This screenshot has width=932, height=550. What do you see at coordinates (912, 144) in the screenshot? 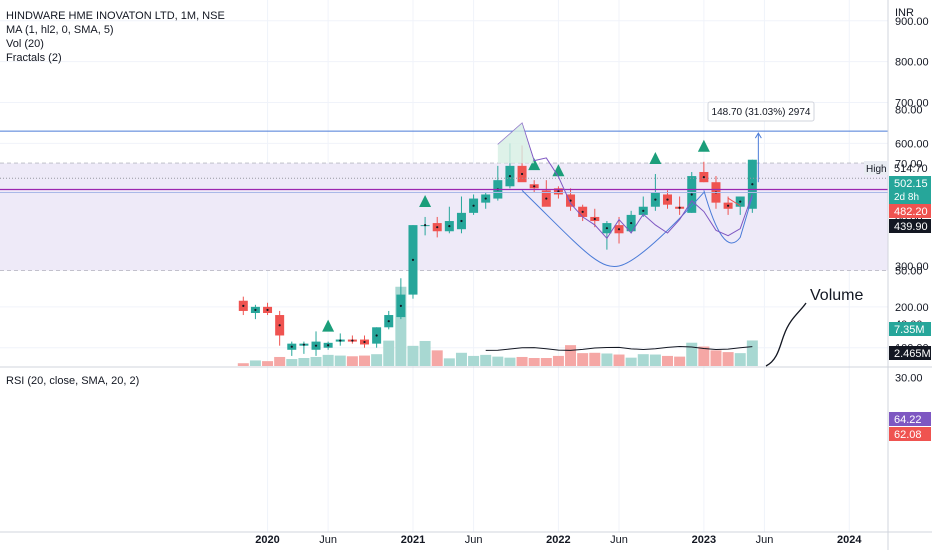
I see `price-tick-label: 600.00` at bounding box center [912, 144].